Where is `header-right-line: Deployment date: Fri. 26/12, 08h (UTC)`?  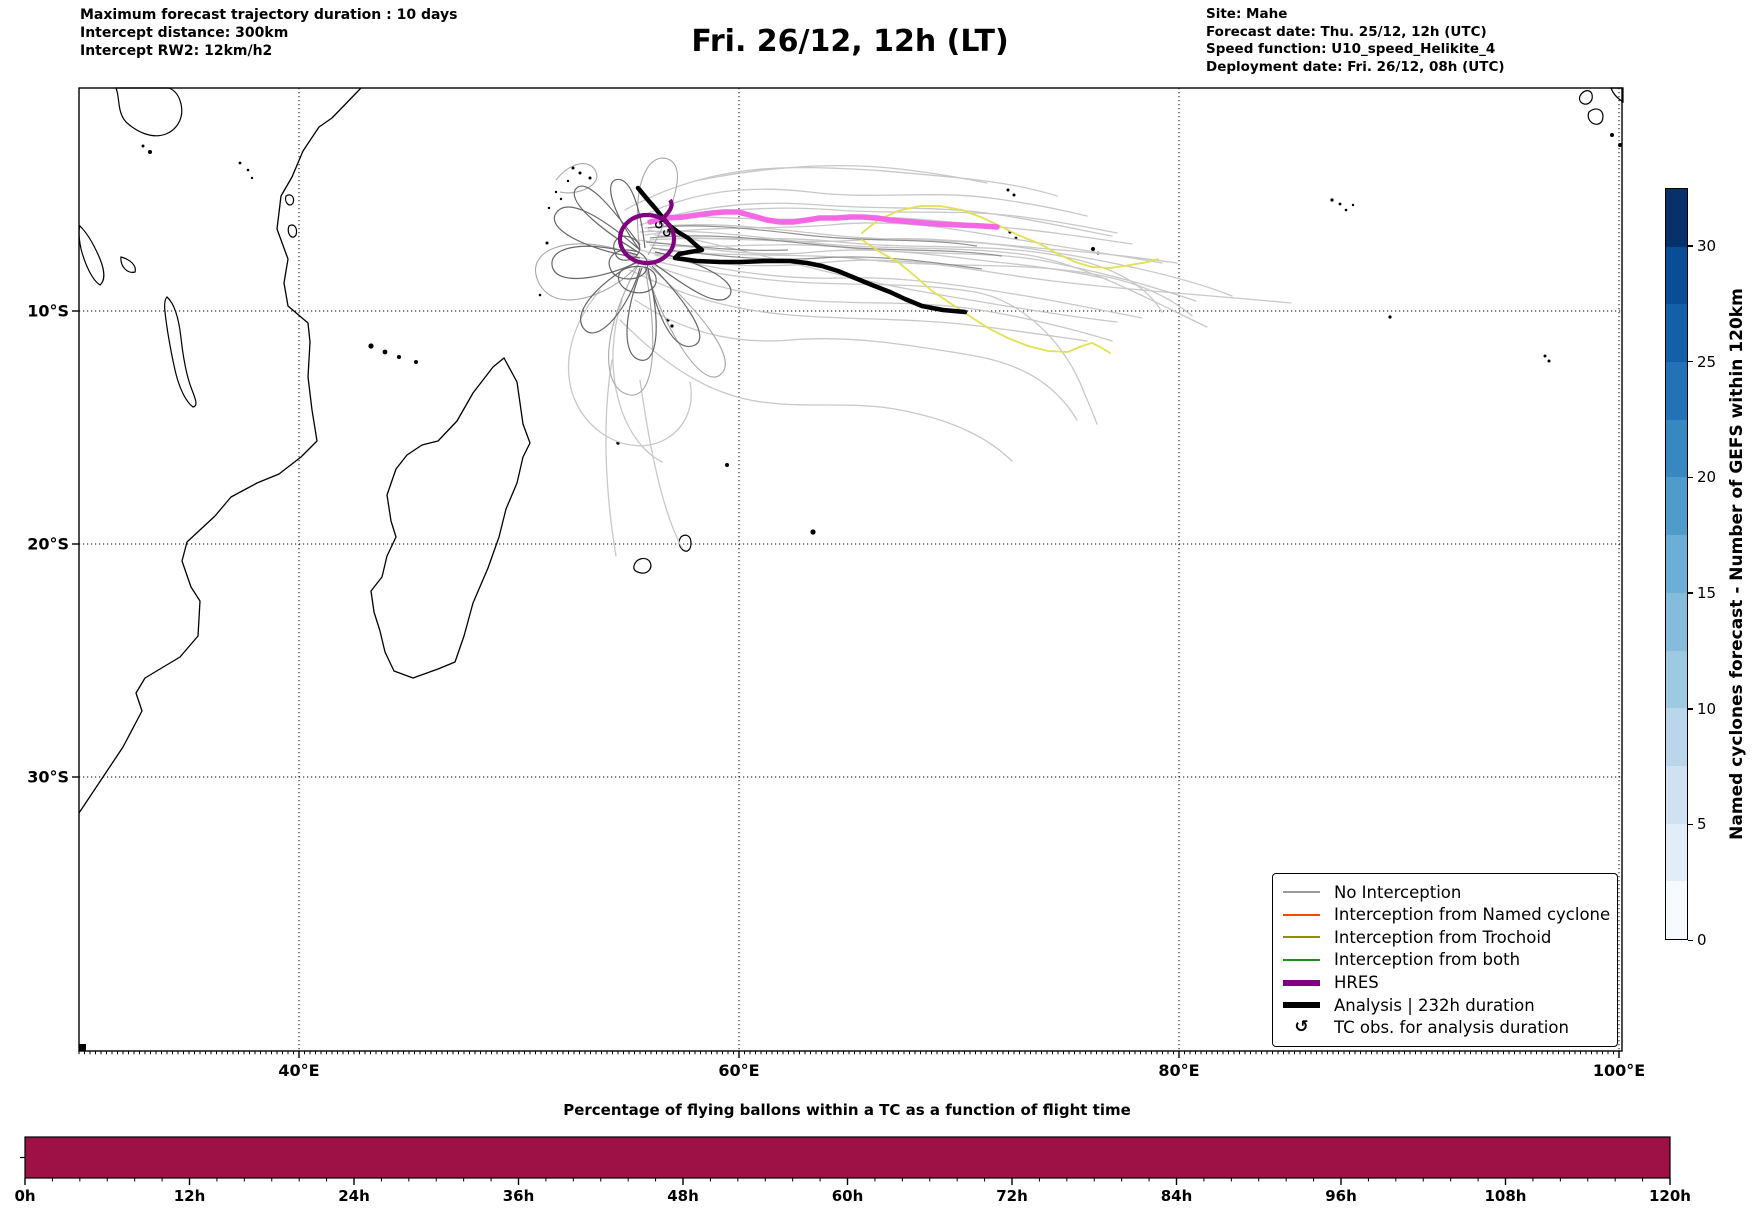 header-right-line: Deployment date: Fri. 26/12, 08h (UTC) is located at coordinates (1355, 66).